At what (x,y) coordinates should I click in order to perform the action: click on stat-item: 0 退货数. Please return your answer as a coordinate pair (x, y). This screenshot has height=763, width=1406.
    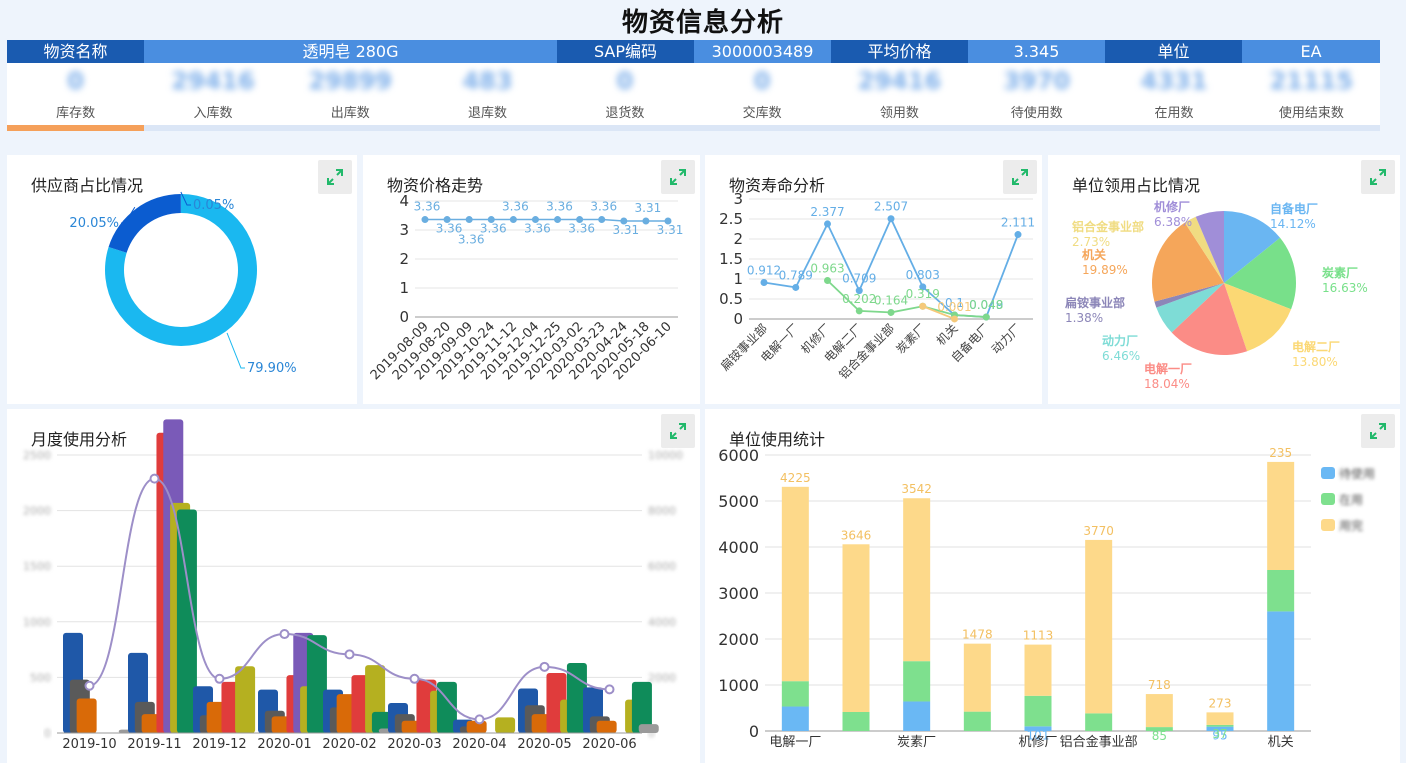
    Looking at the image, I should click on (624, 94).